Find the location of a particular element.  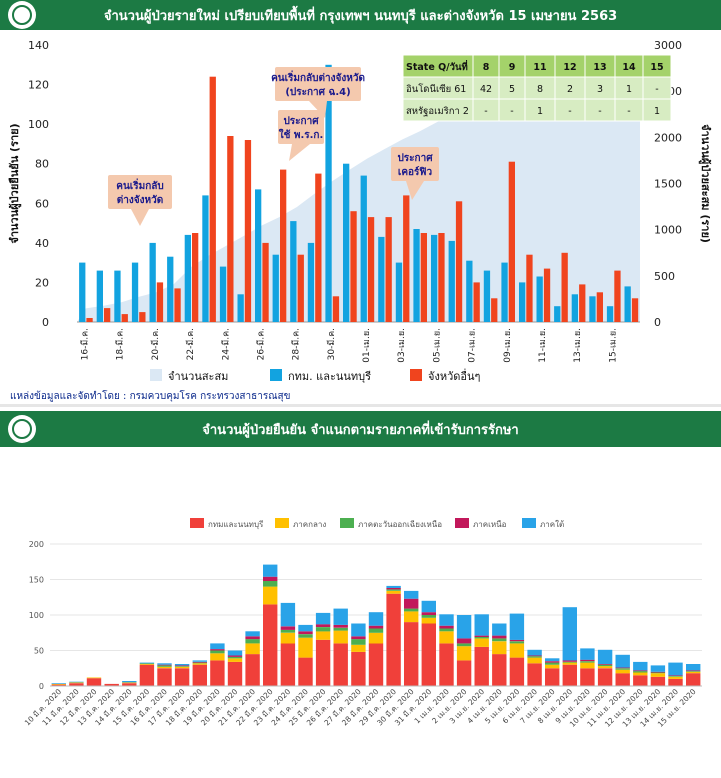

table-cell-text: 42 is located at coordinates (486, 89).